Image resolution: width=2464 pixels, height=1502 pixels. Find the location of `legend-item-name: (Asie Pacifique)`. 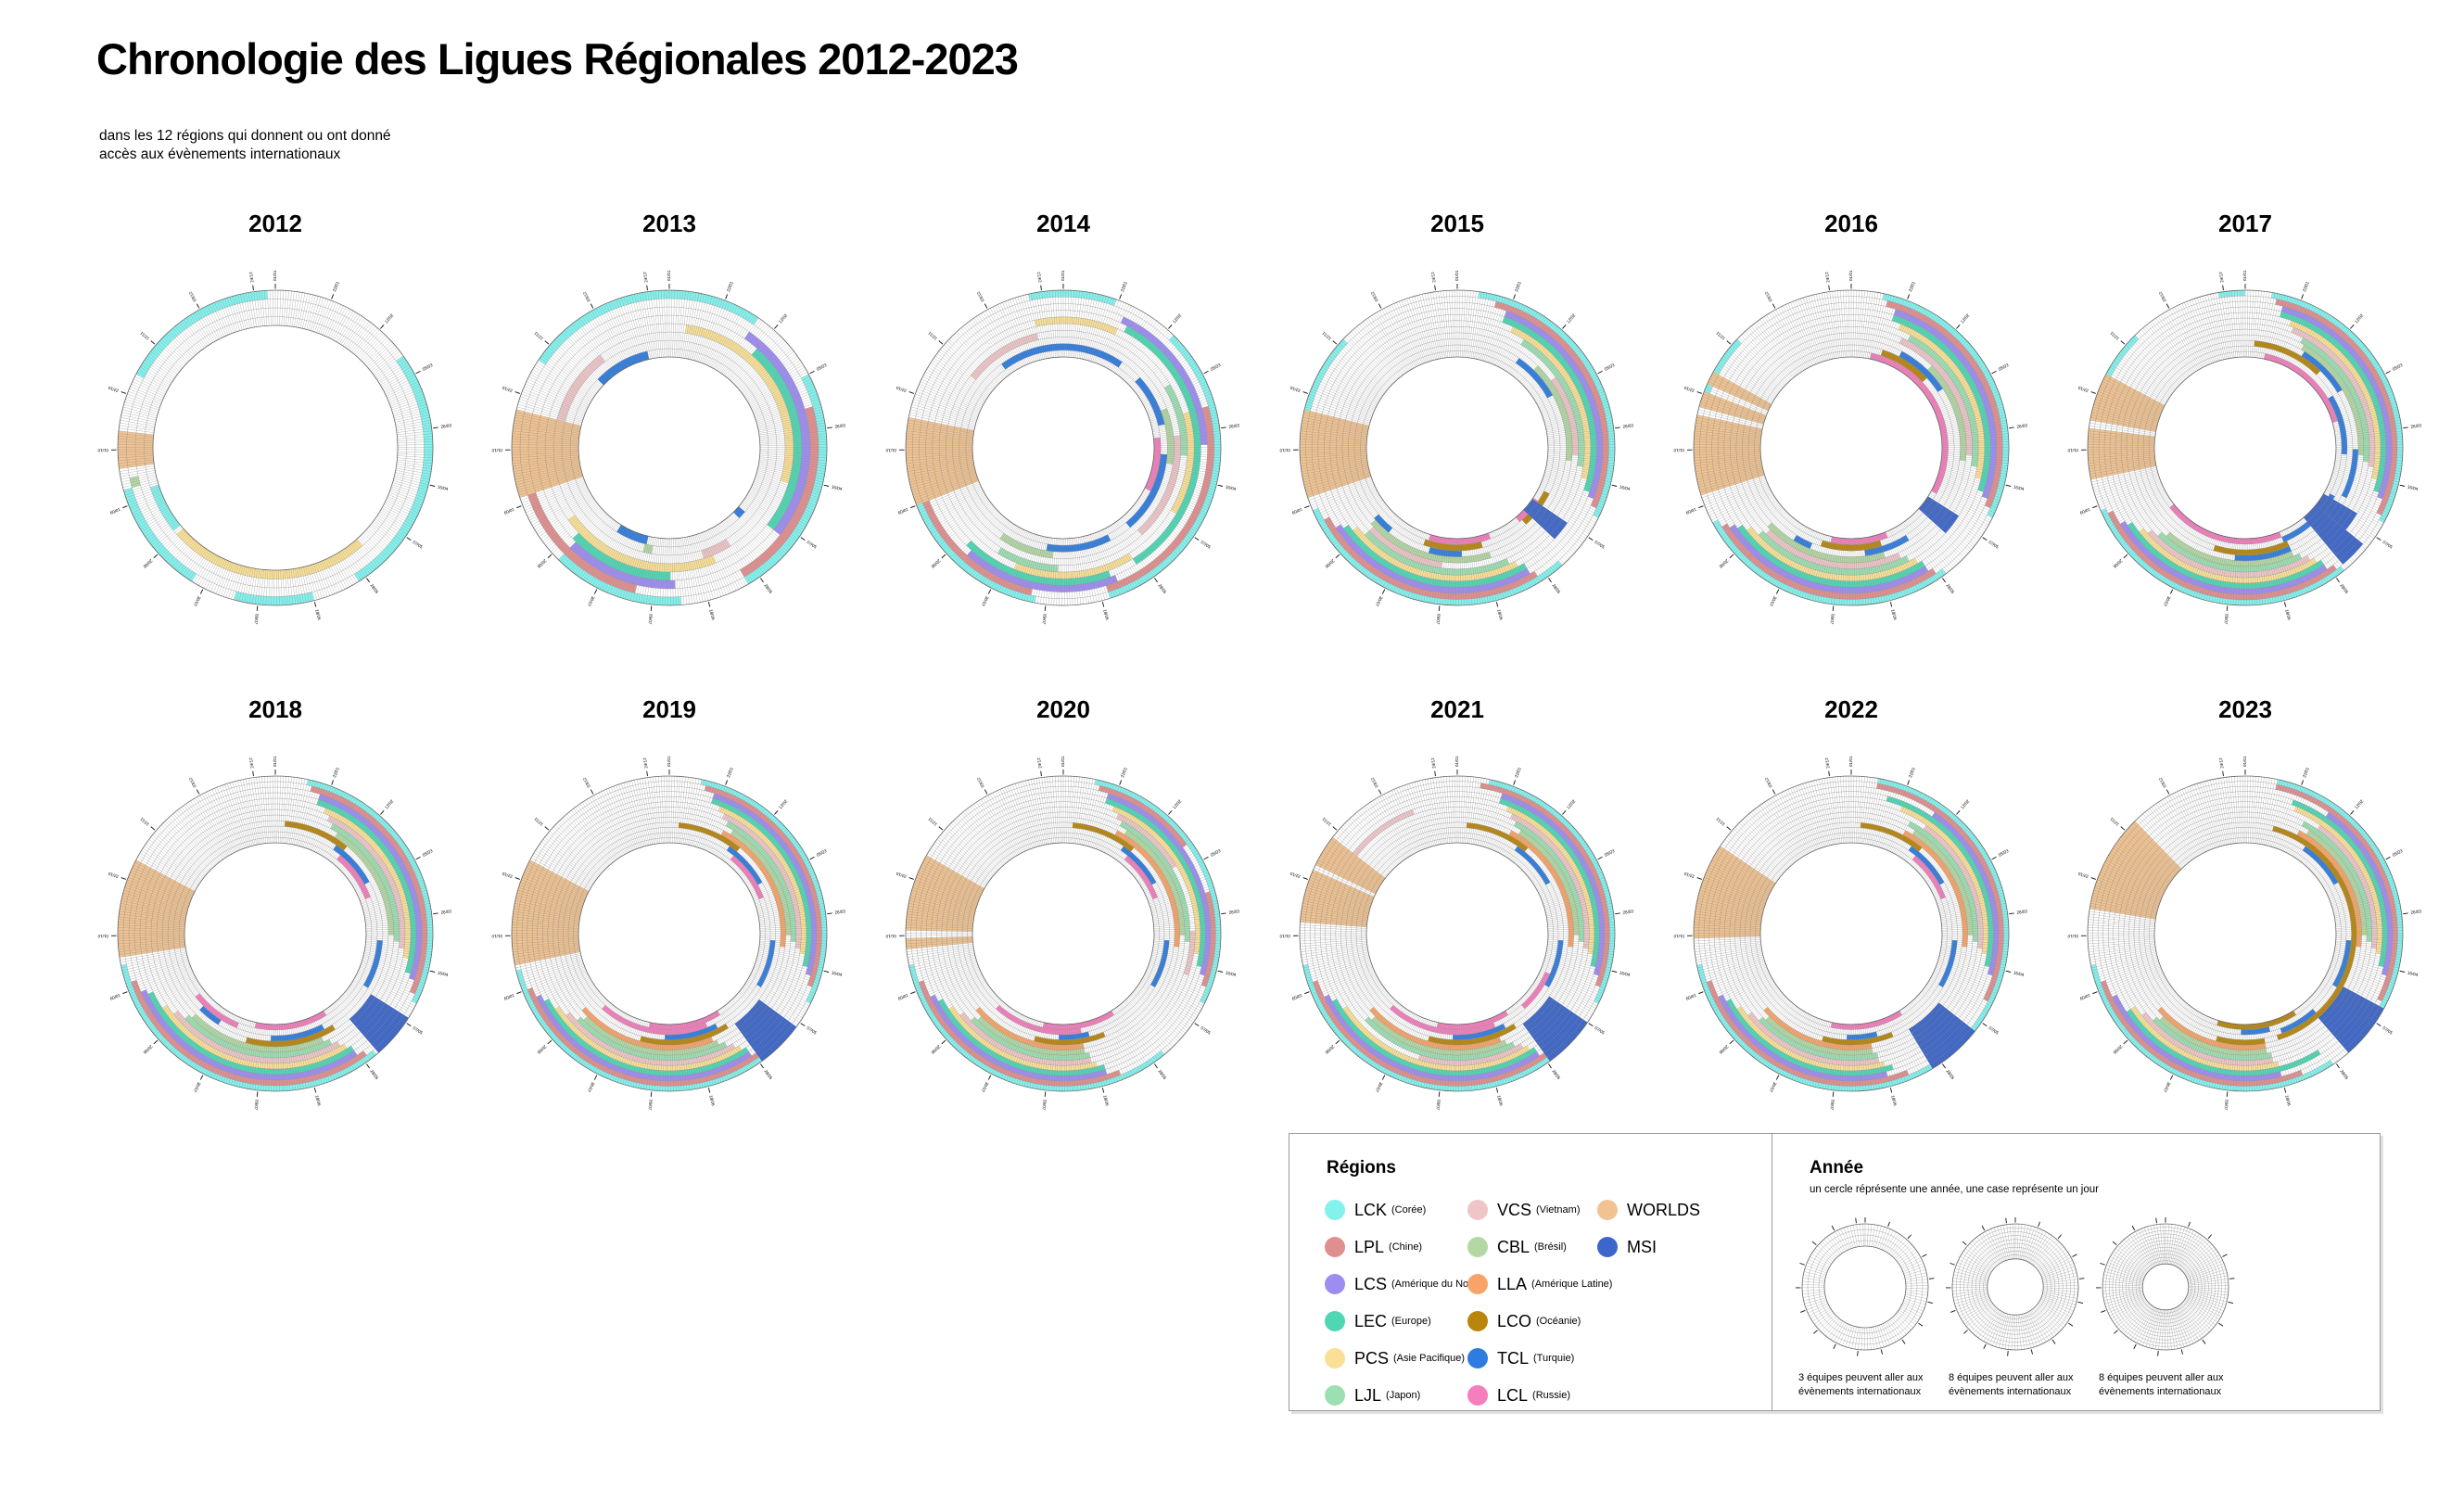

legend-item-name: (Asie Pacifique) is located at coordinates (1429, 1358).